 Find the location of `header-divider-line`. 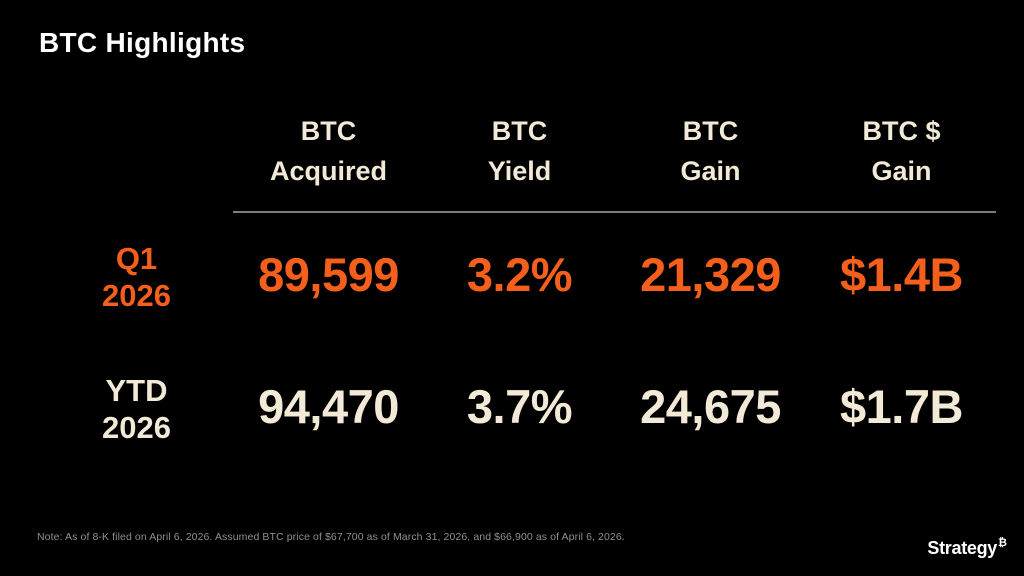

header-divider-line is located at coordinates (614, 212).